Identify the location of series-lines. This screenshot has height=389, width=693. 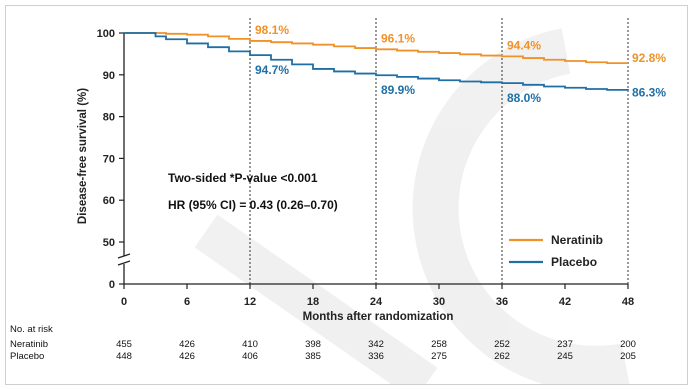
(376, 61).